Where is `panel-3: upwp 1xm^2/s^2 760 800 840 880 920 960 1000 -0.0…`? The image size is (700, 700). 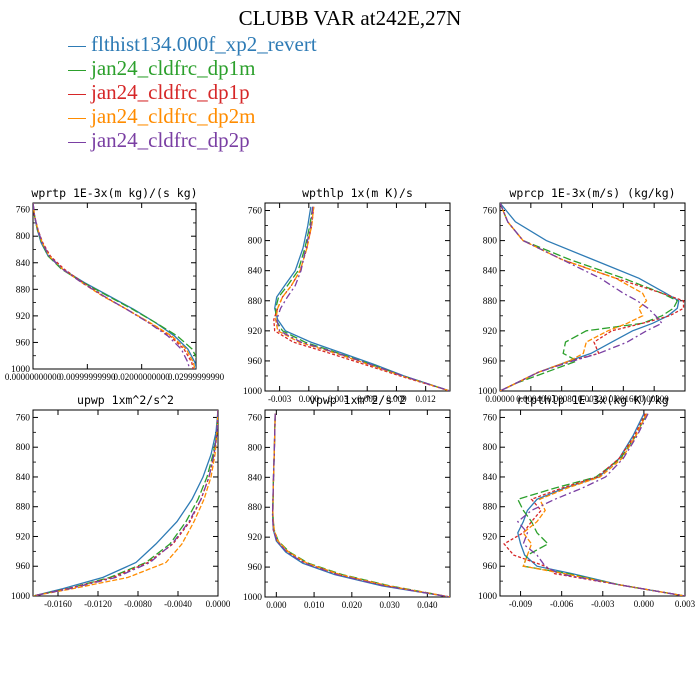 panel-3: upwp 1xm^2/s^2 760 800 840 880 920 960 1000 -0.0… is located at coordinates (121, 501).